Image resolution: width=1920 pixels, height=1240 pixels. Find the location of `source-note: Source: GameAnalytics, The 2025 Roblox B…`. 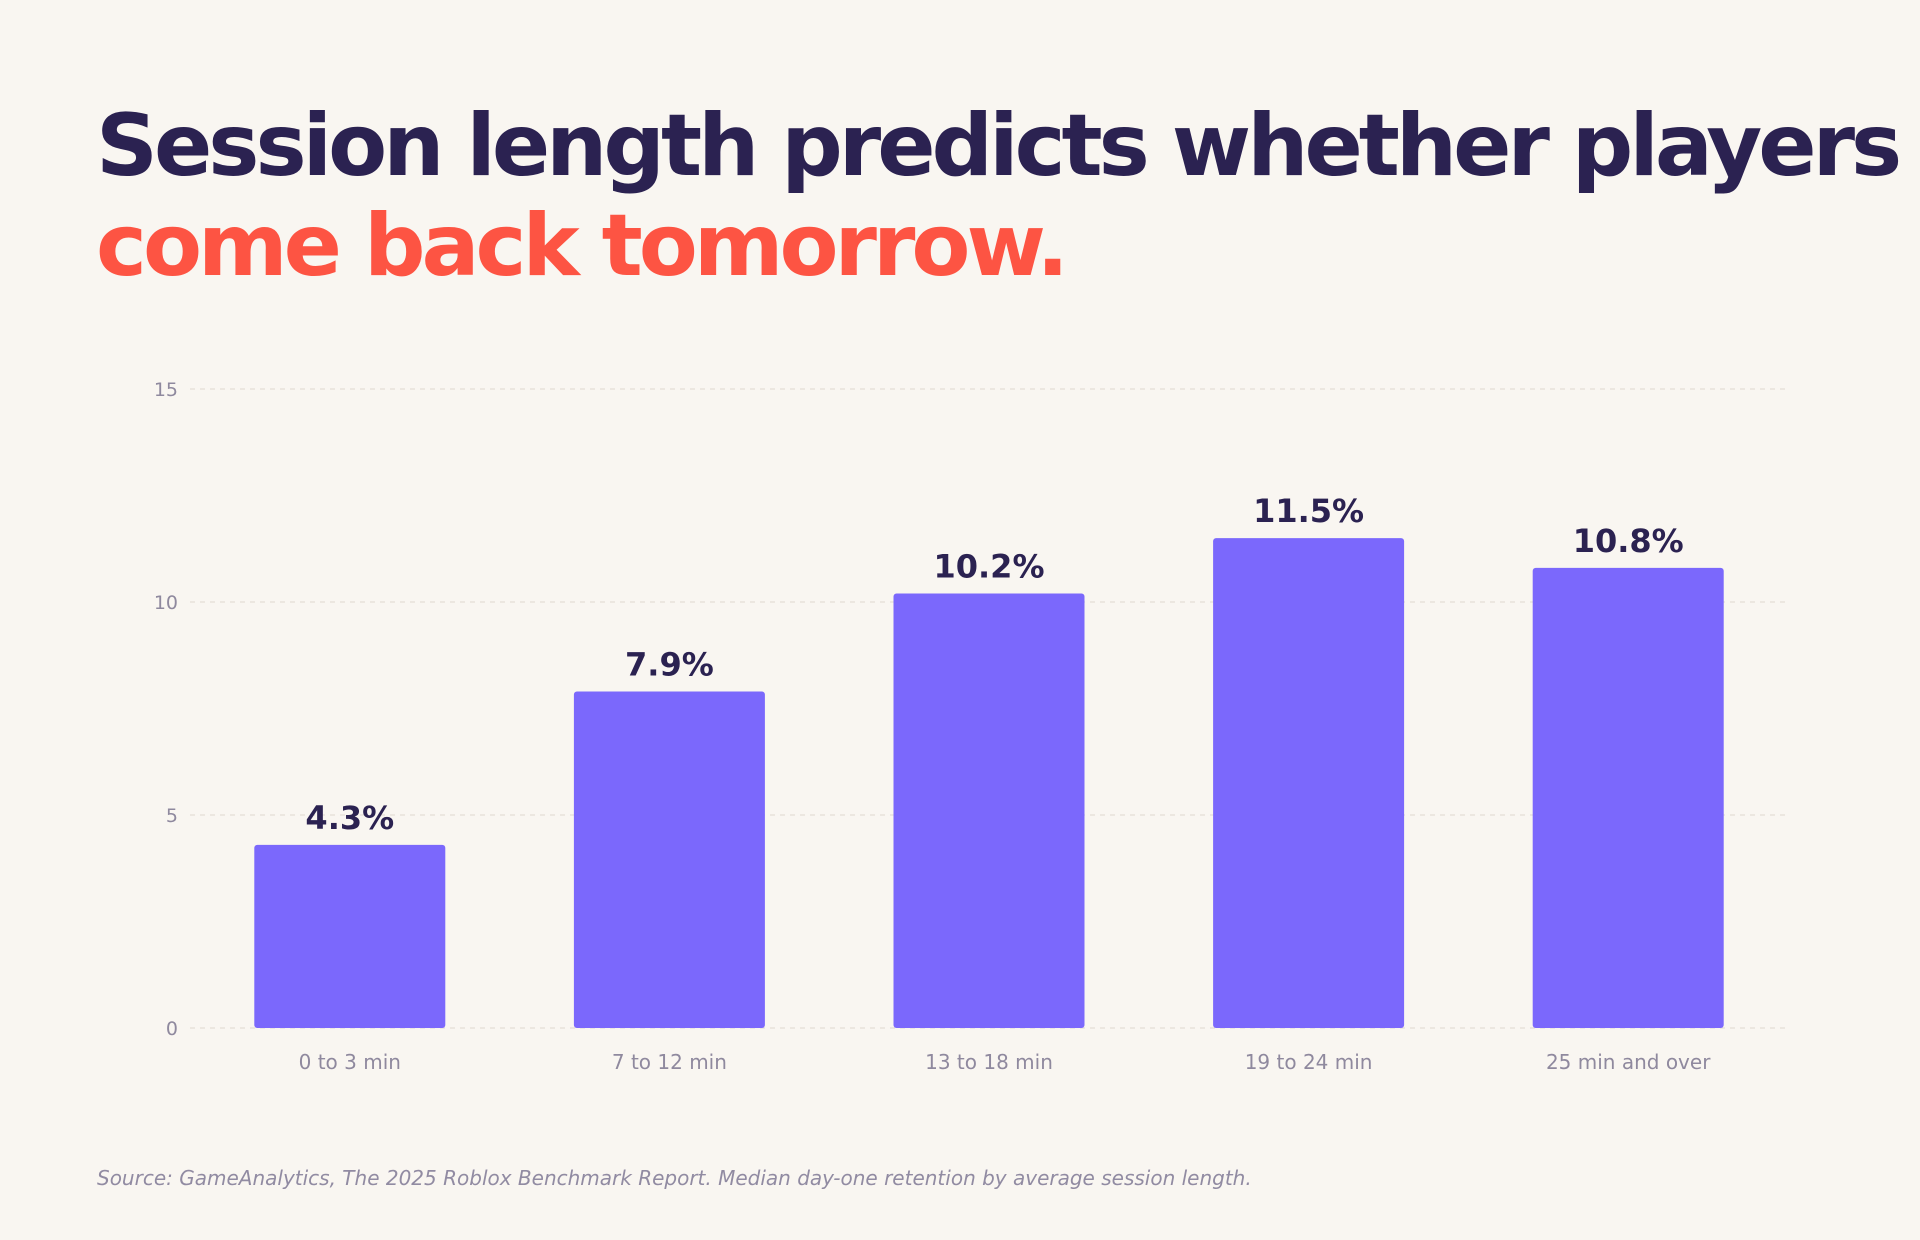

source-note: Source: GameAnalytics, The 2025 Roblox B… is located at coordinates (674, 1178).